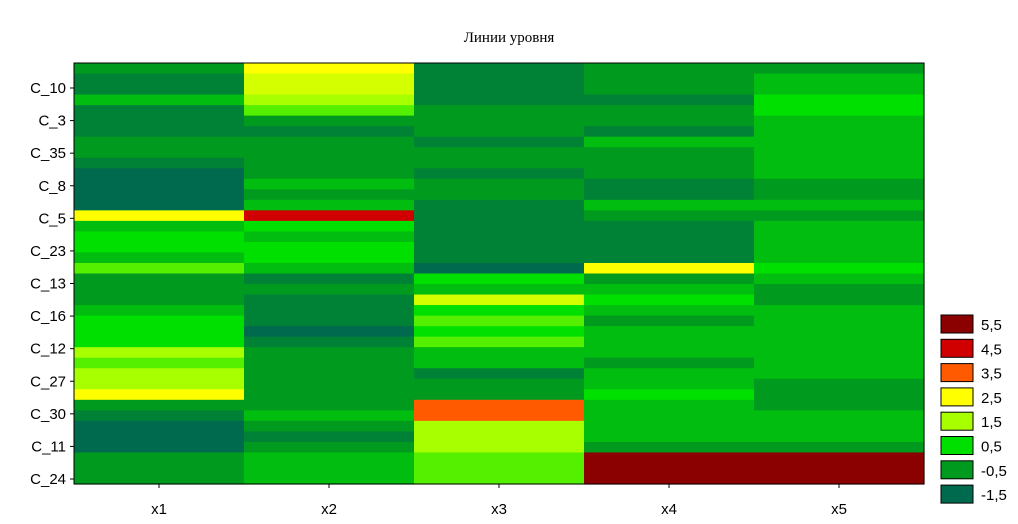 This screenshot has height=524, width=1018. I want to click on legend-label: -1,5, so click(994, 495).